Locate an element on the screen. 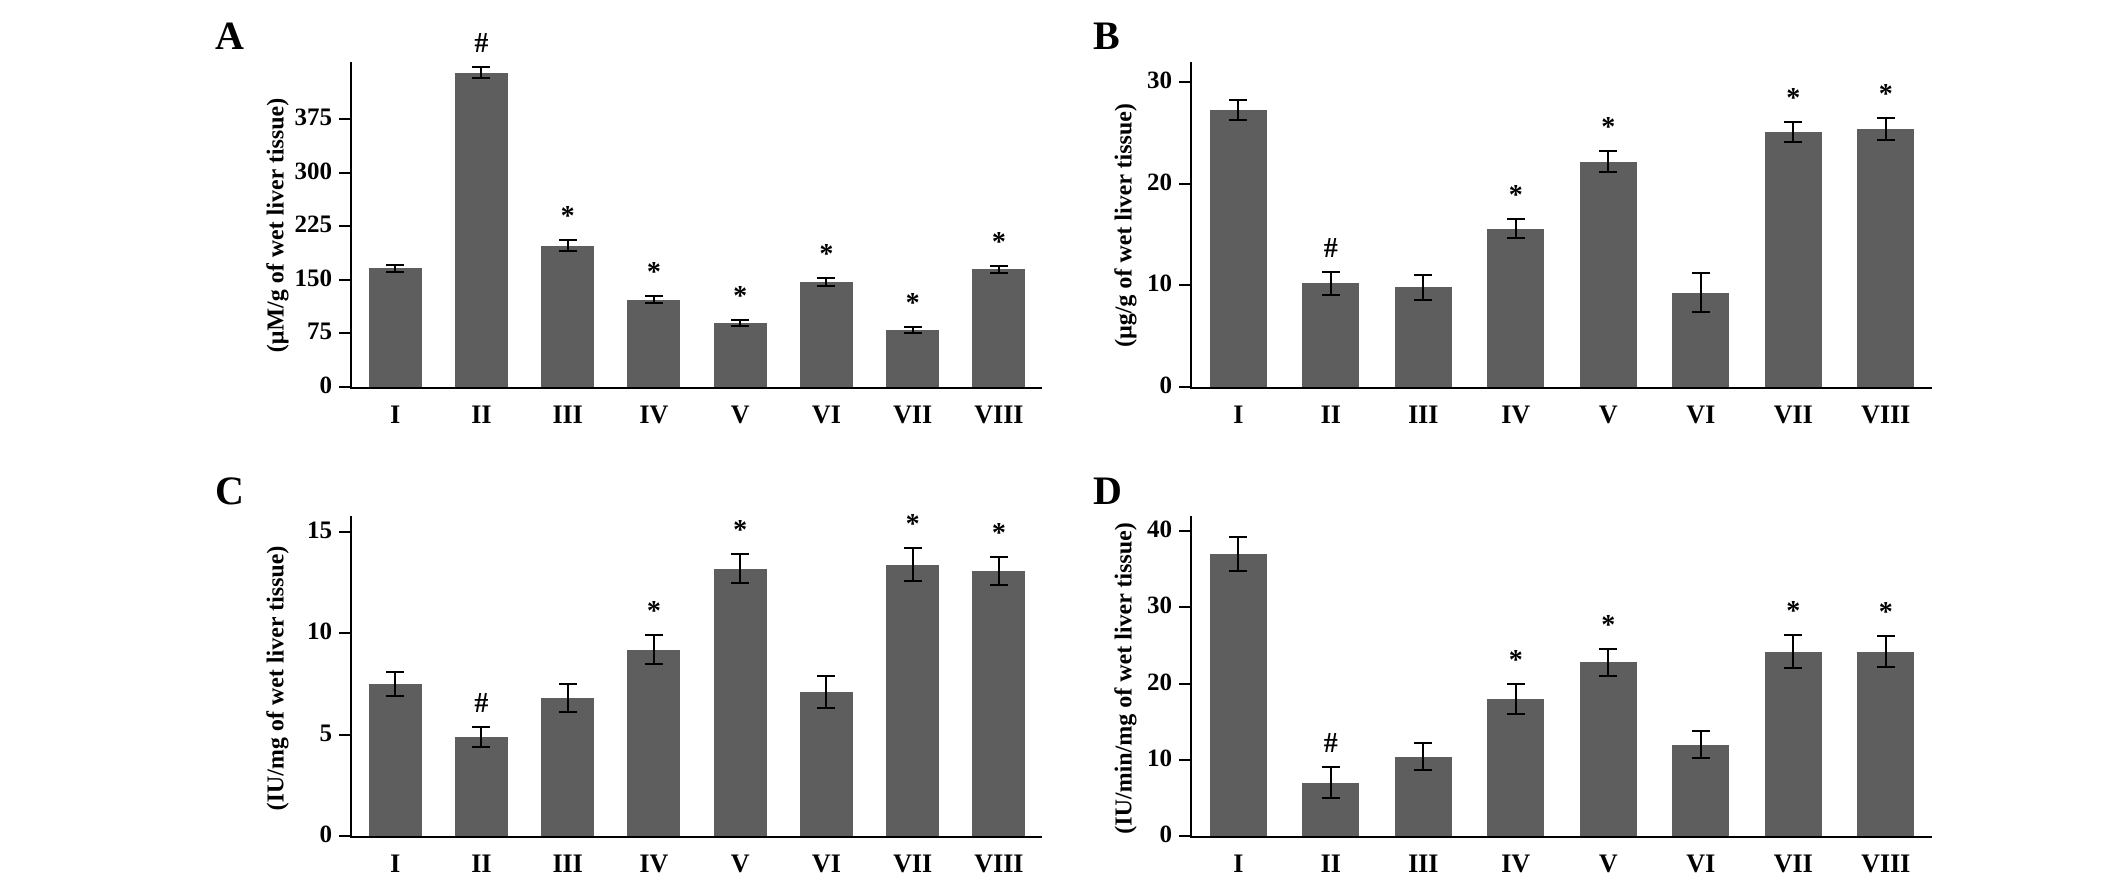  x-category-label: VII is located at coordinates (913, 414).